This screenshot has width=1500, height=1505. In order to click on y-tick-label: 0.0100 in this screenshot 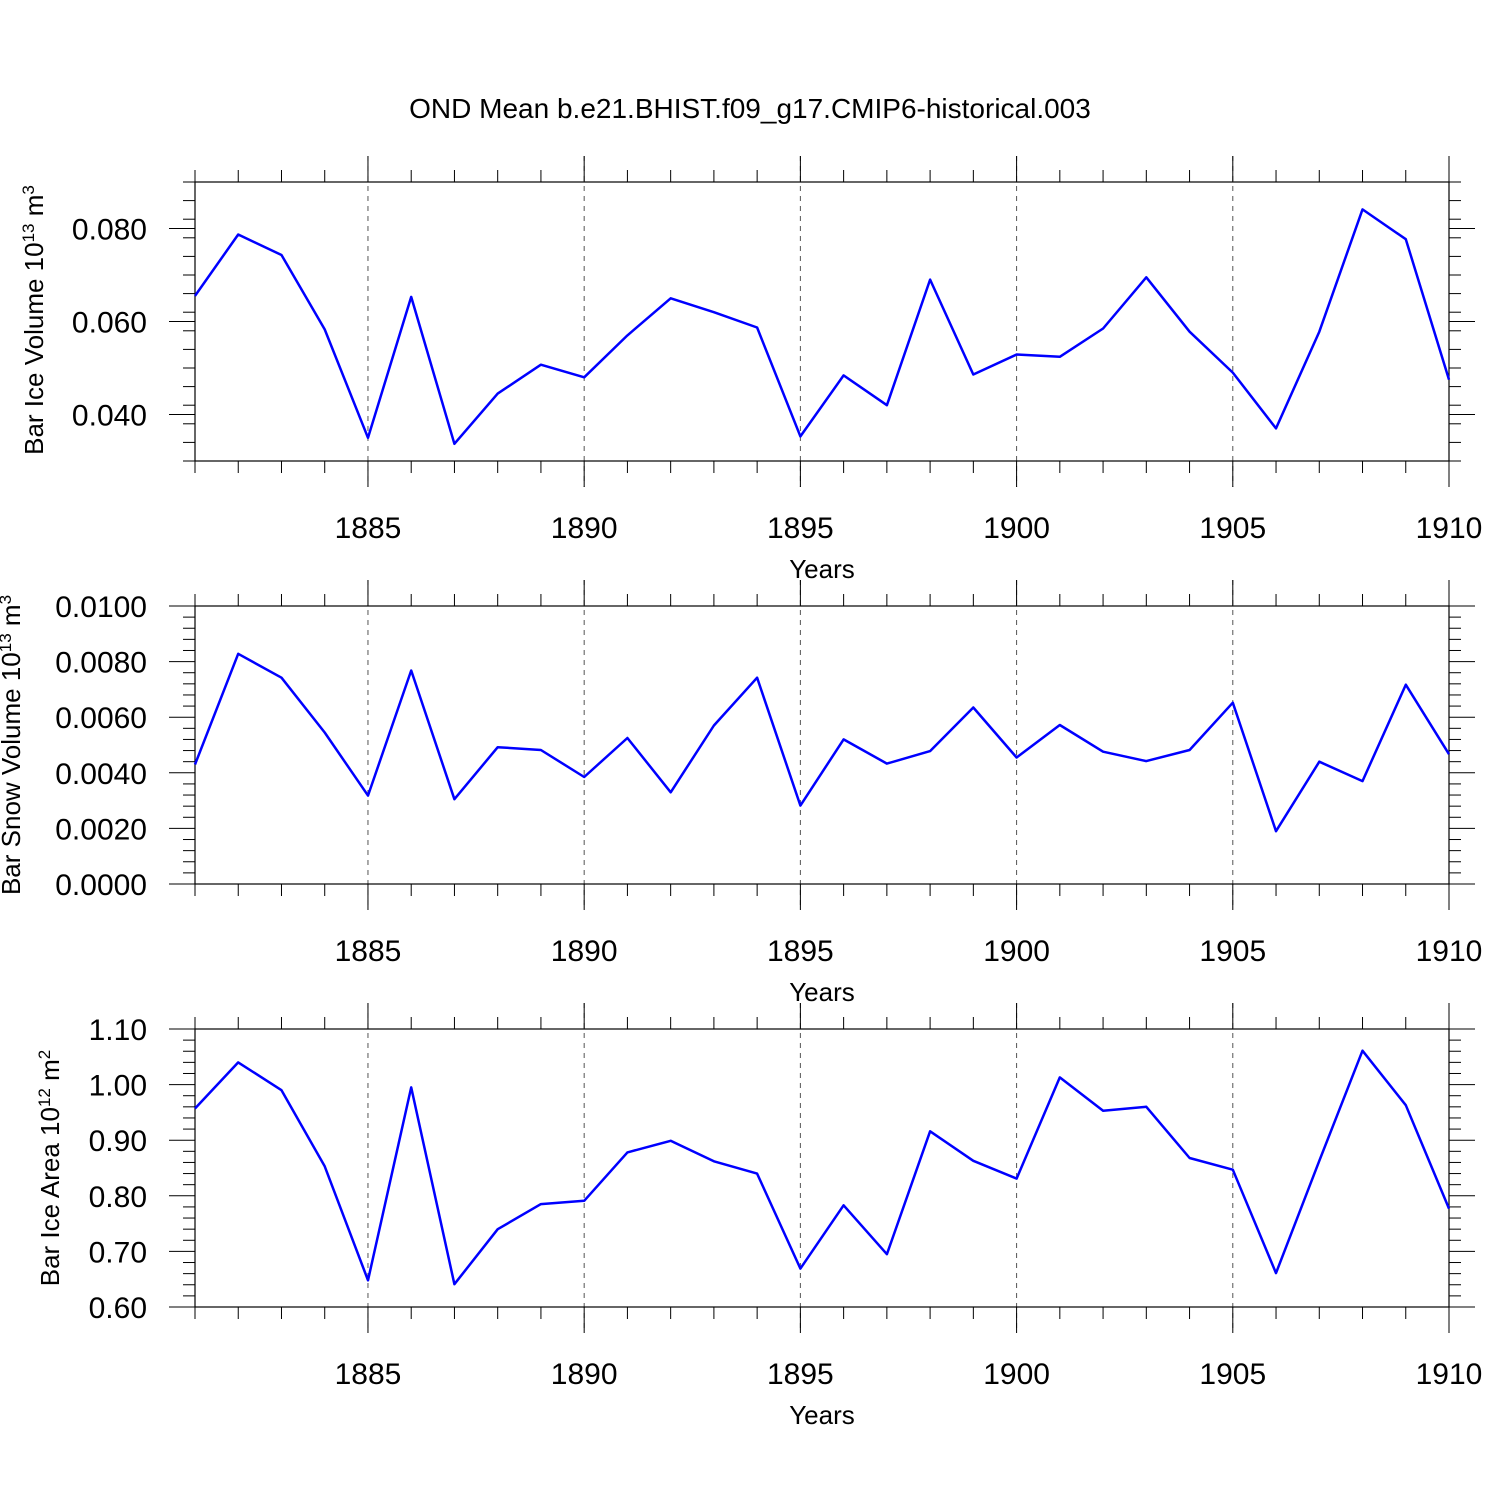, I will do `click(101, 607)`.